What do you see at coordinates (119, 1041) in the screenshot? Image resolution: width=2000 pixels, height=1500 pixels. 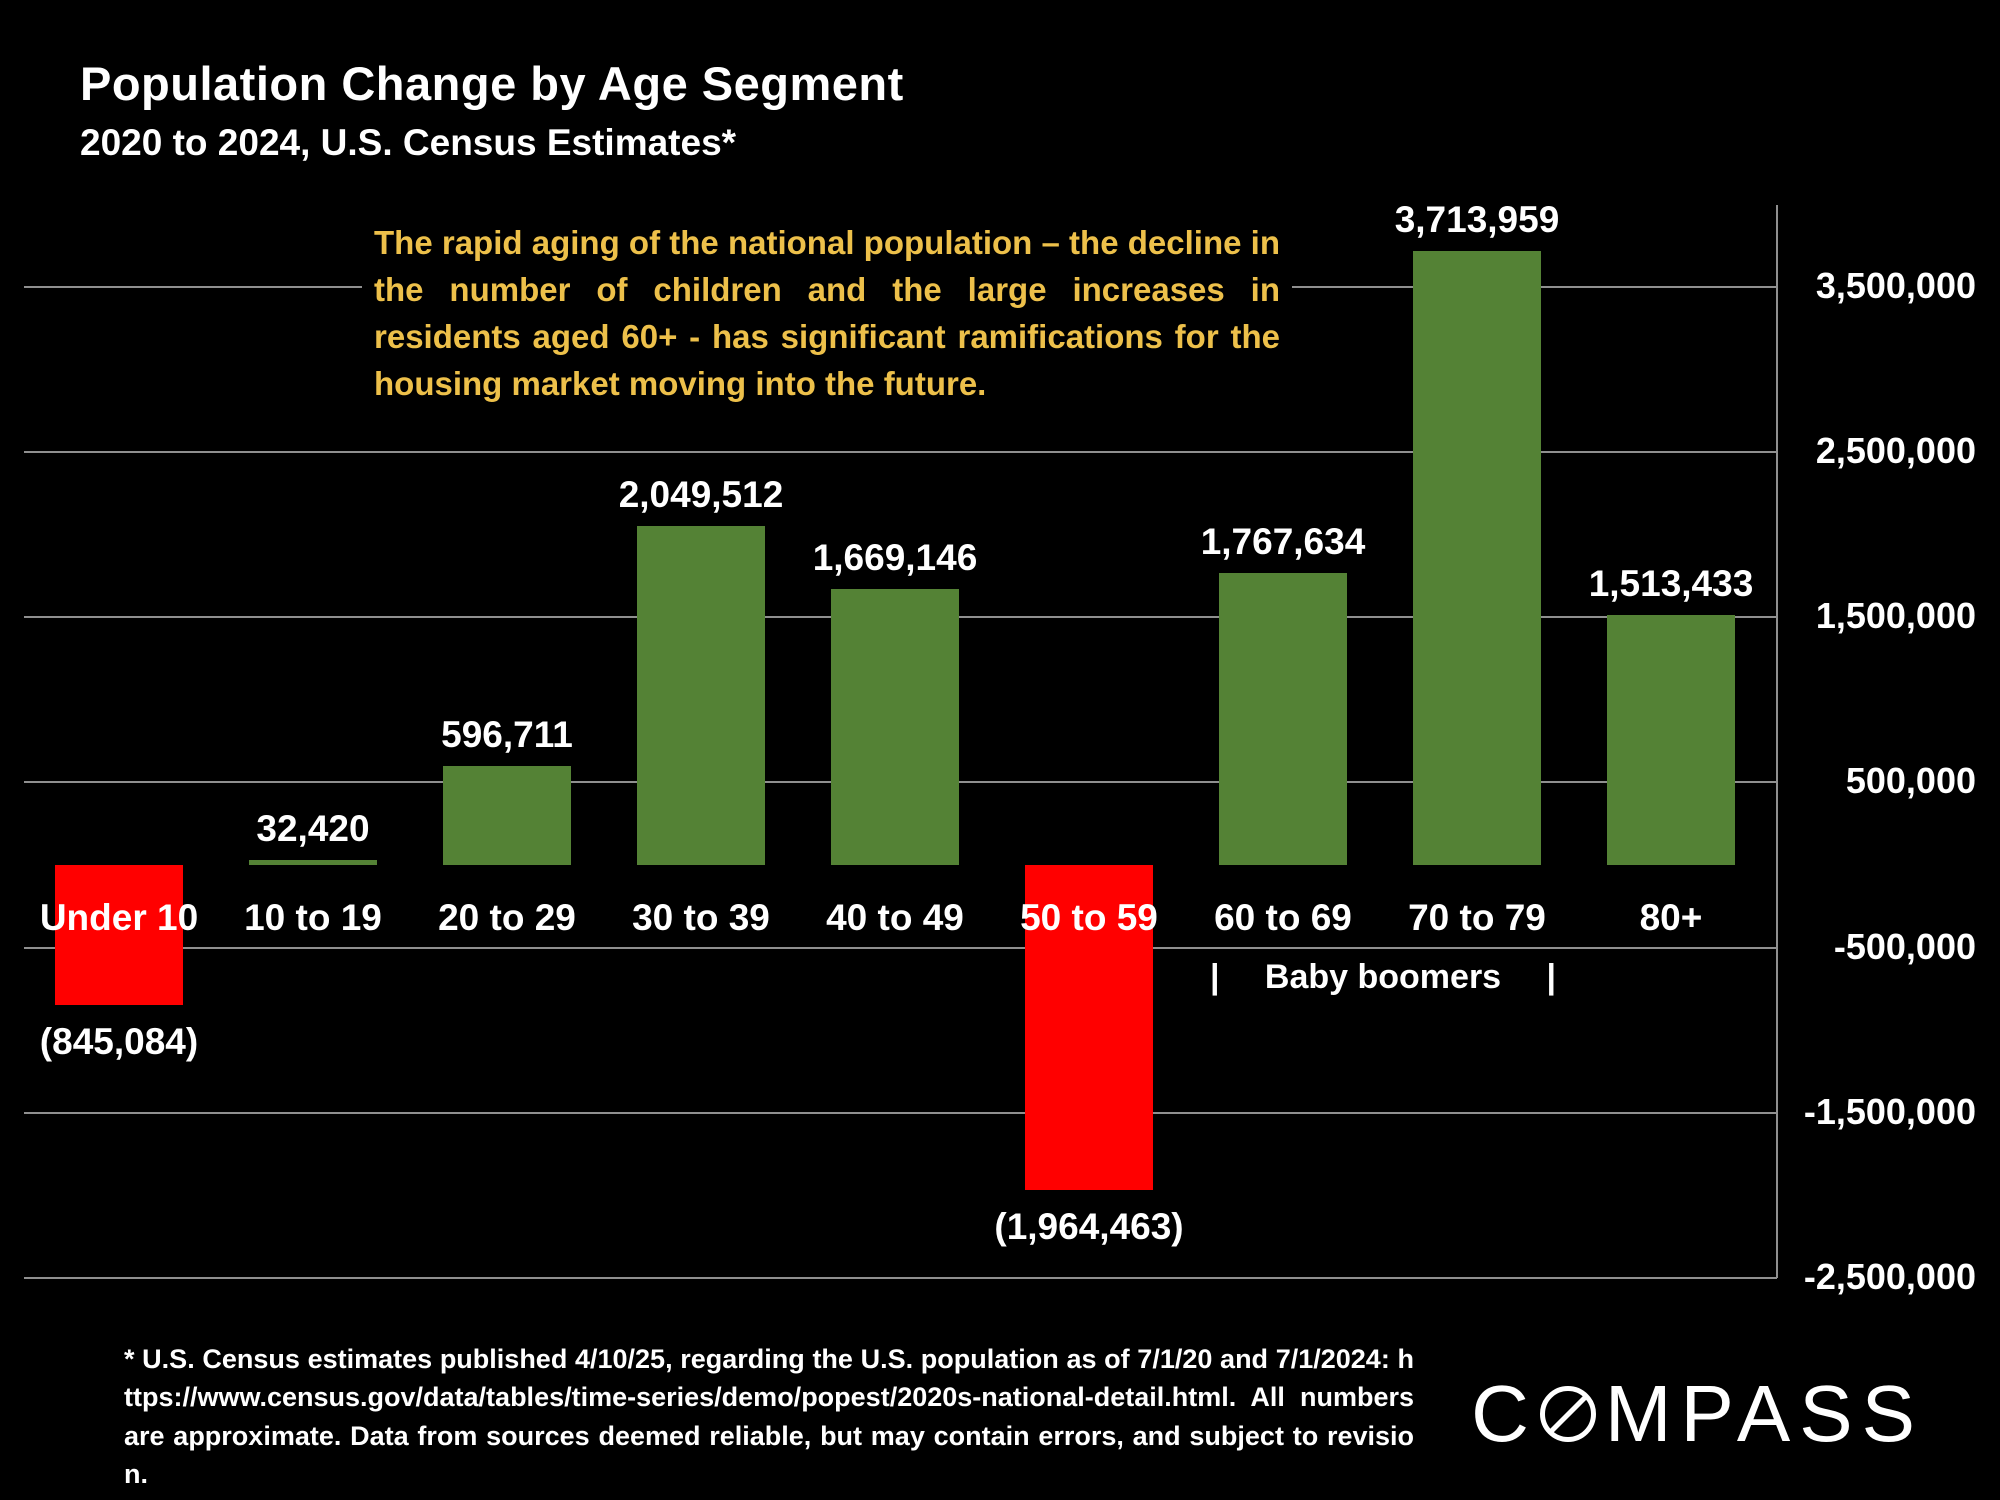 I see `bar-value-label: (845,084)` at bounding box center [119, 1041].